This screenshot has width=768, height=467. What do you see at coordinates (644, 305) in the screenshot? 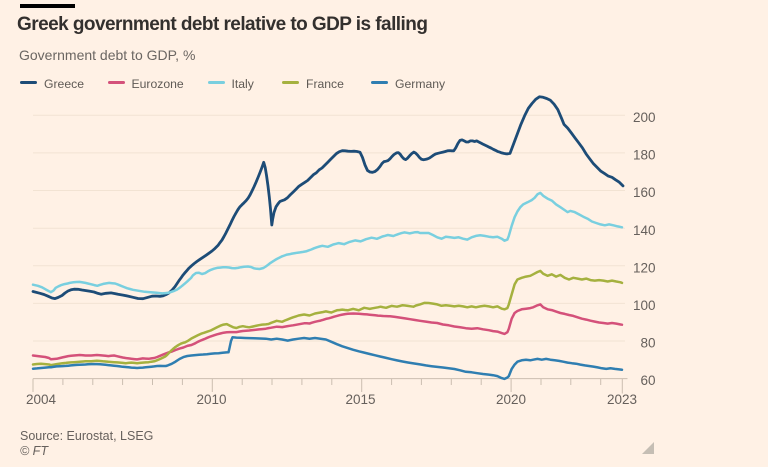
I see `svg-text: 100` at bounding box center [644, 305].